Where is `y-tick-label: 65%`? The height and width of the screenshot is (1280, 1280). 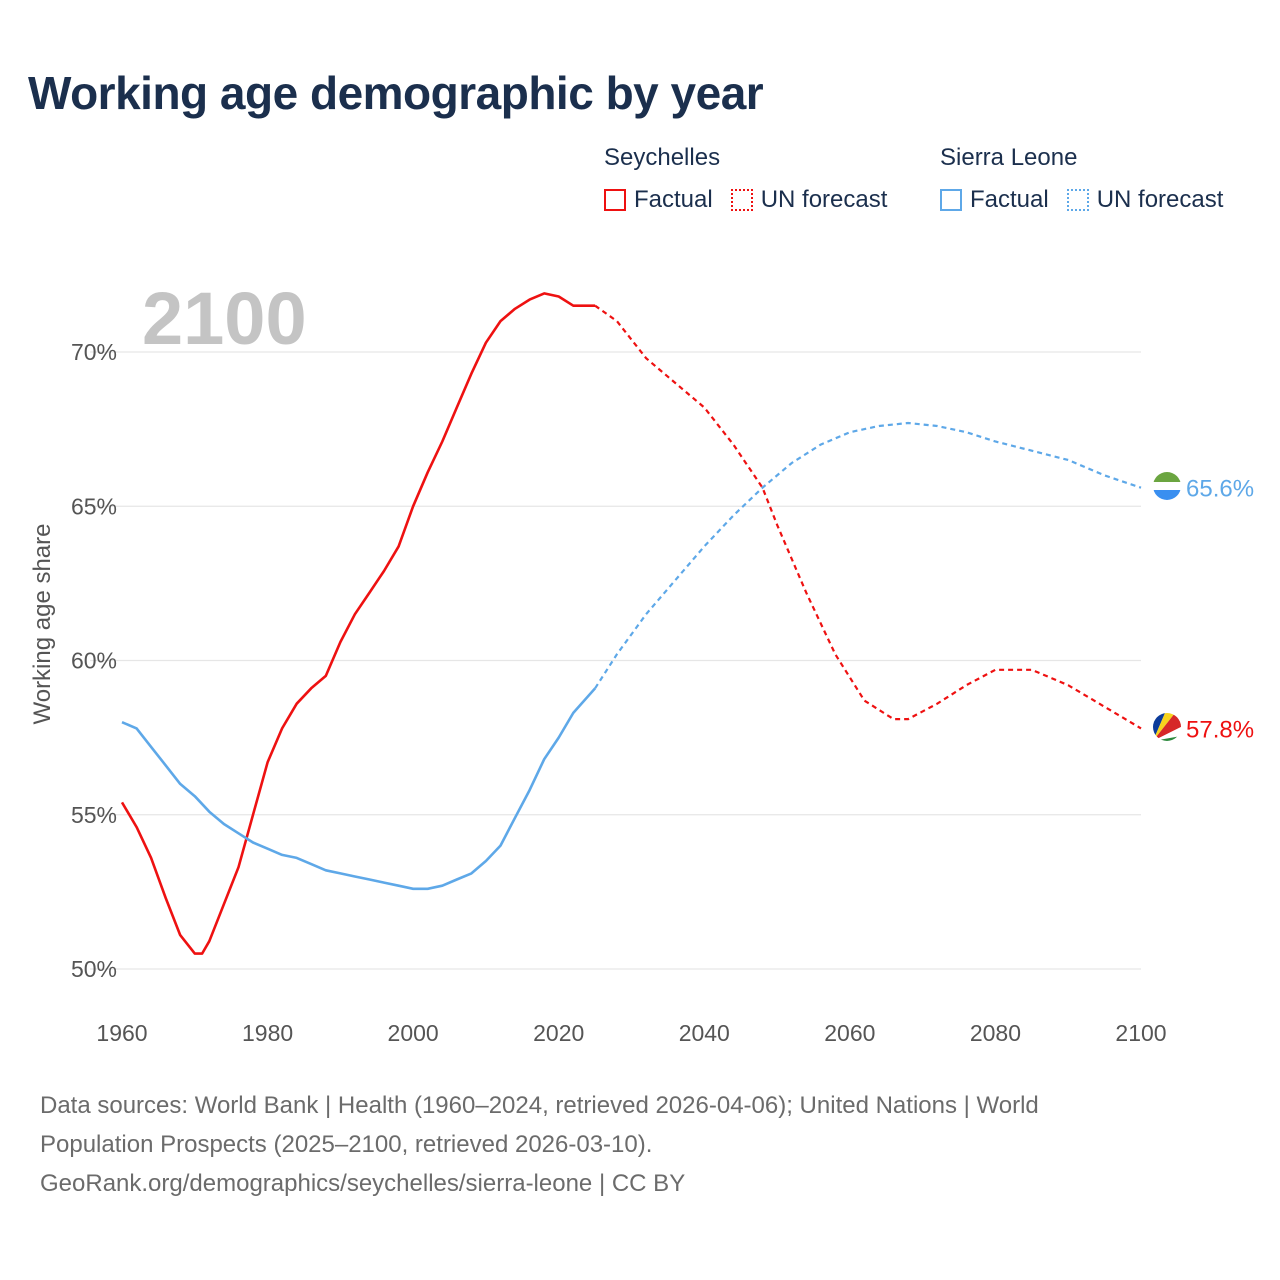
y-tick-label: 65% is located at coordinates (94, 506).